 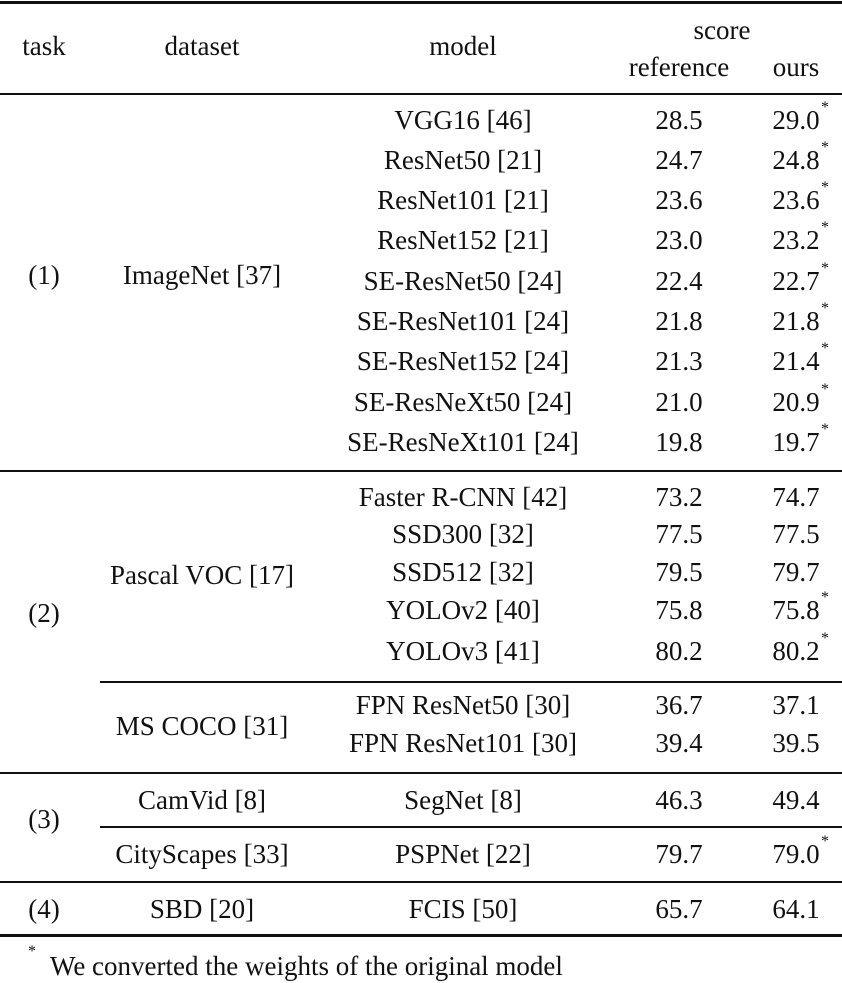 I want to click on model-cell: ResNet50 [21], so click(x=463, y=160).